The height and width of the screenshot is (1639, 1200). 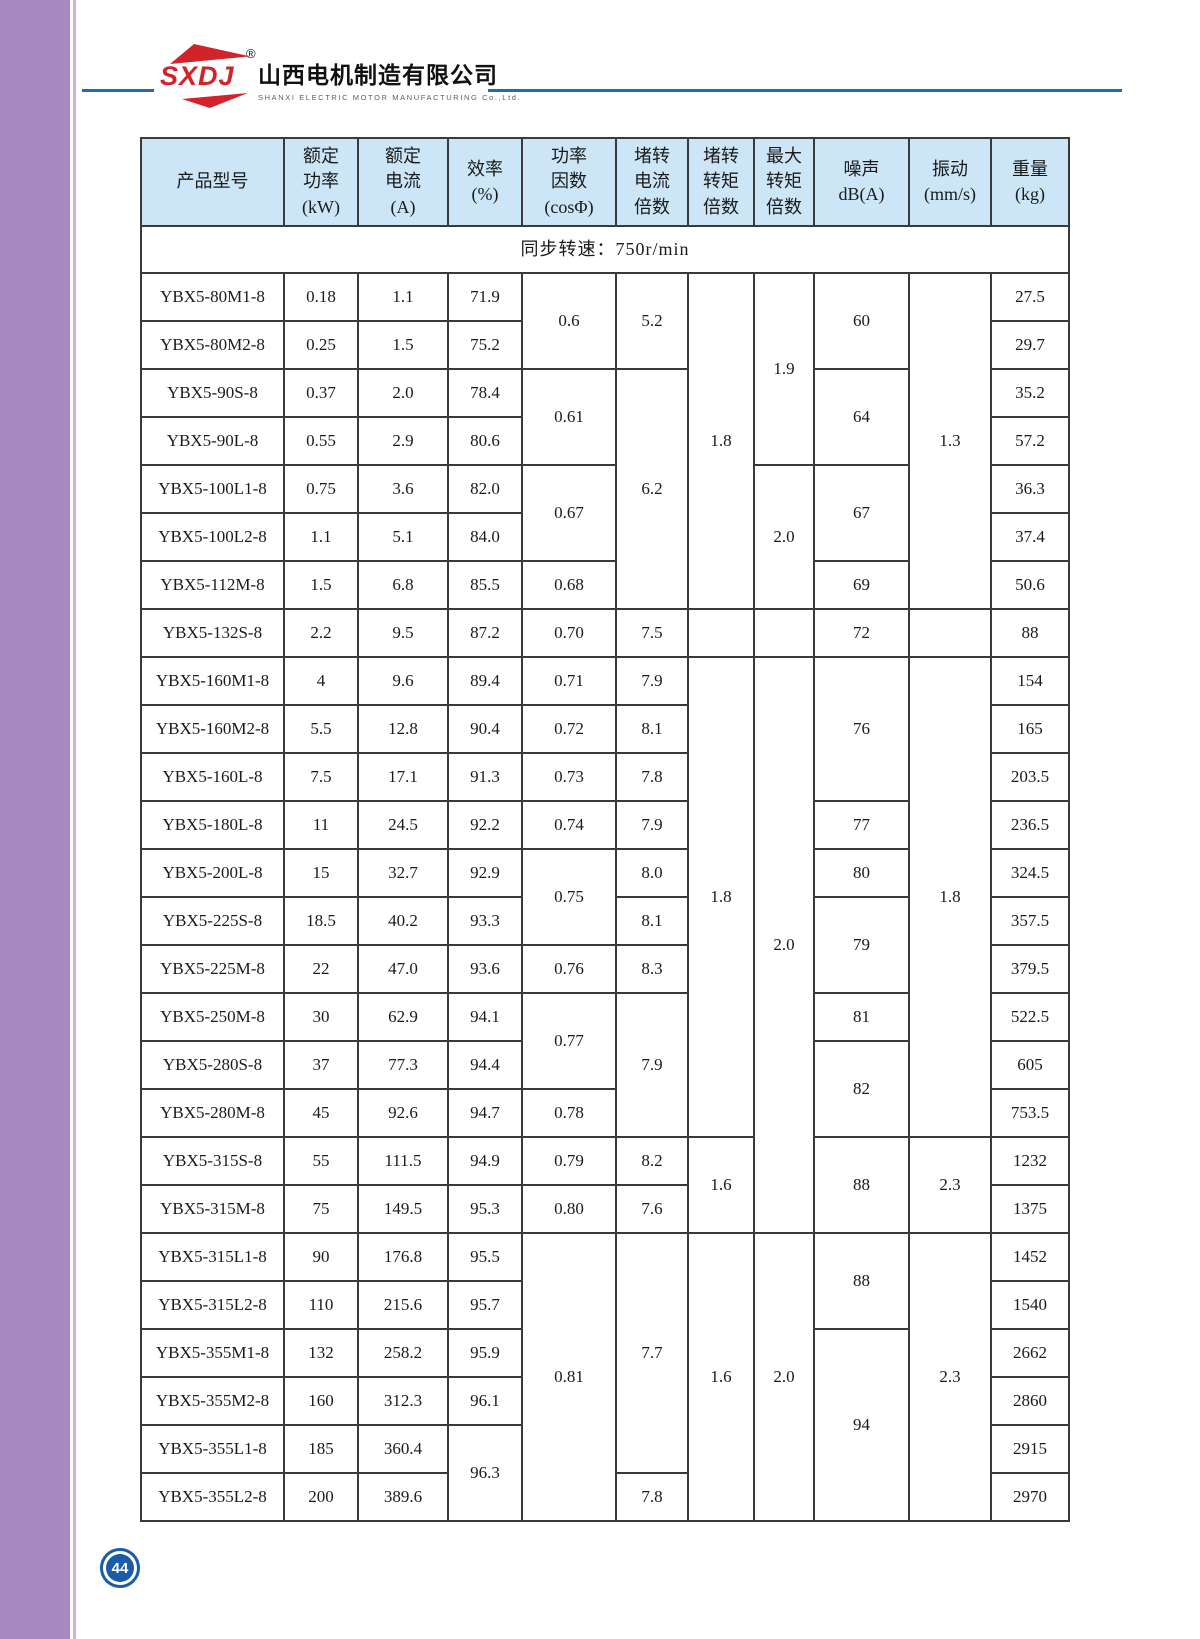 I want to click on table-cell: 8.3, so click(x=652, y=969).